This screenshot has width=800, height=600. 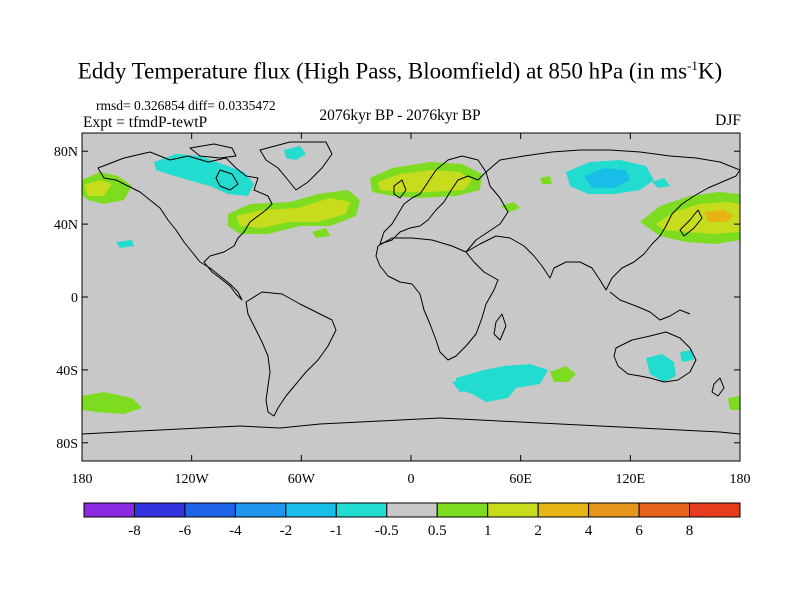 I want to click on coast-australia, so click(x=655, y=357).